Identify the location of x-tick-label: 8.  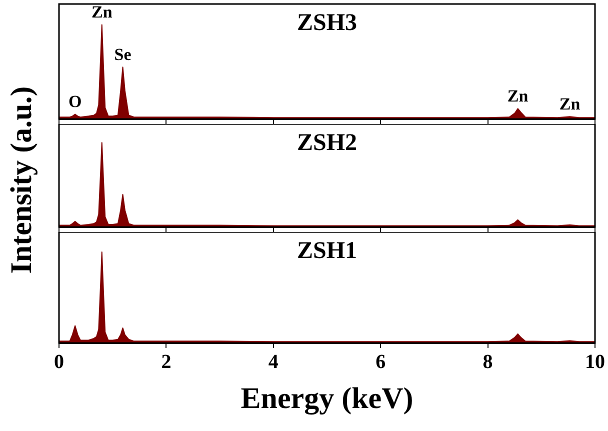
(487, 362).